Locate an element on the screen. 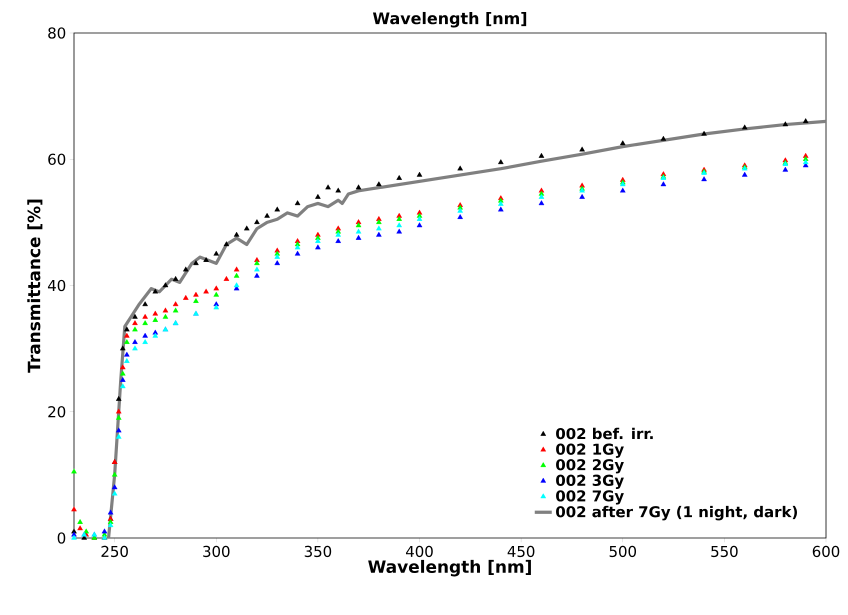 This screenshot has height=615, width=848. y-tick-label: 0 is located at coordinates (62, 538).